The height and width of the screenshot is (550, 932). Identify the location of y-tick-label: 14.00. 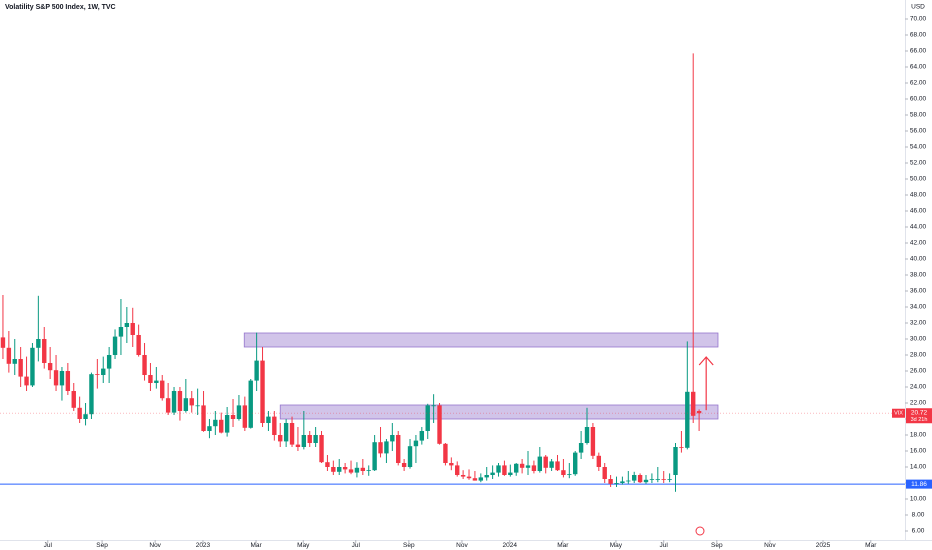
(918, 467).